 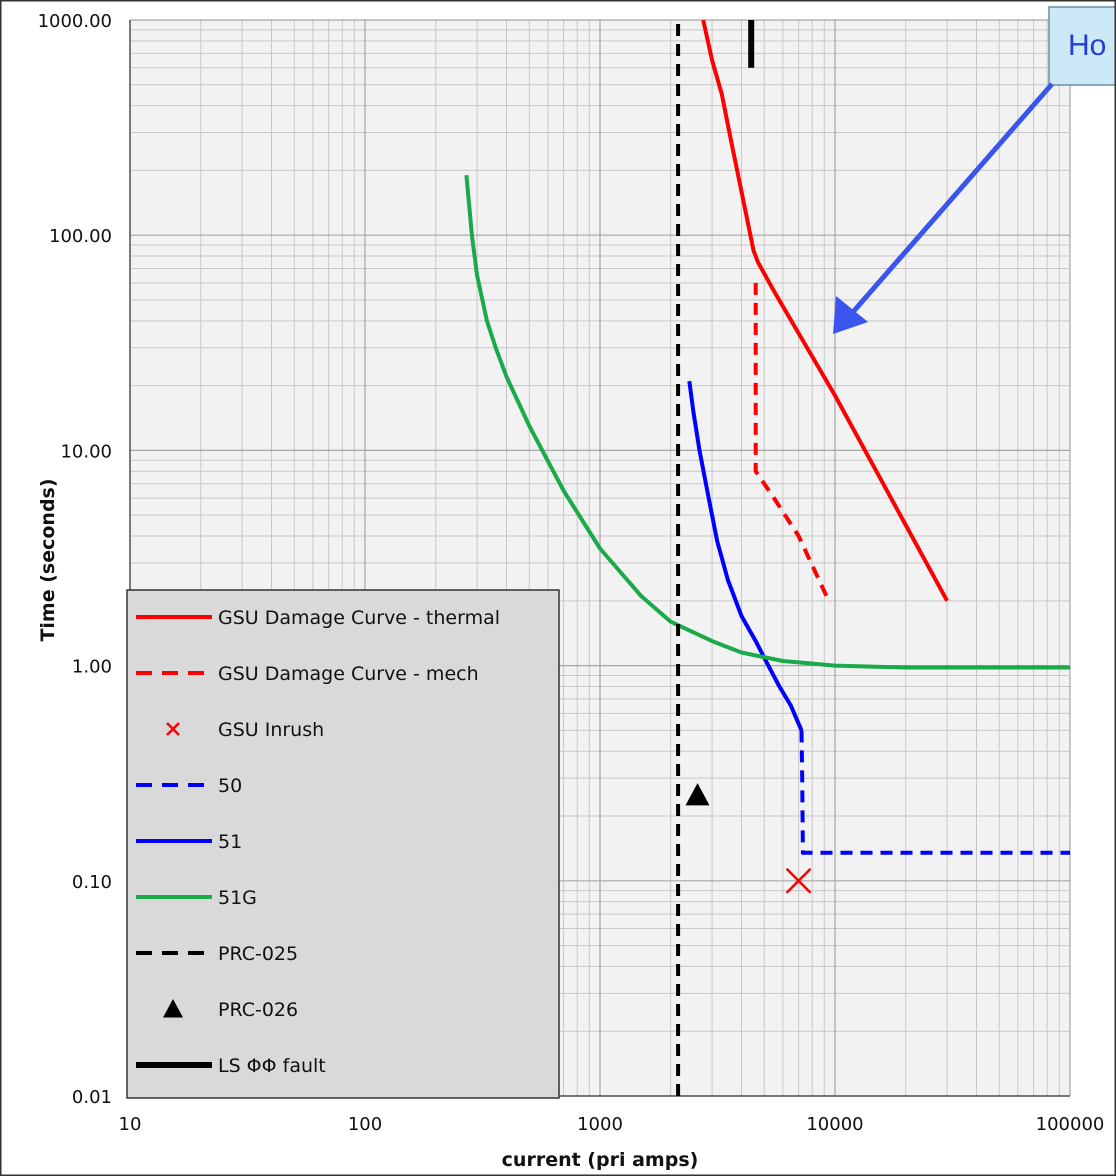 I want to click on legend-item-gsu-damage-curve-mech: GSU Damage Curve - mech, so click(x=307, y=674).